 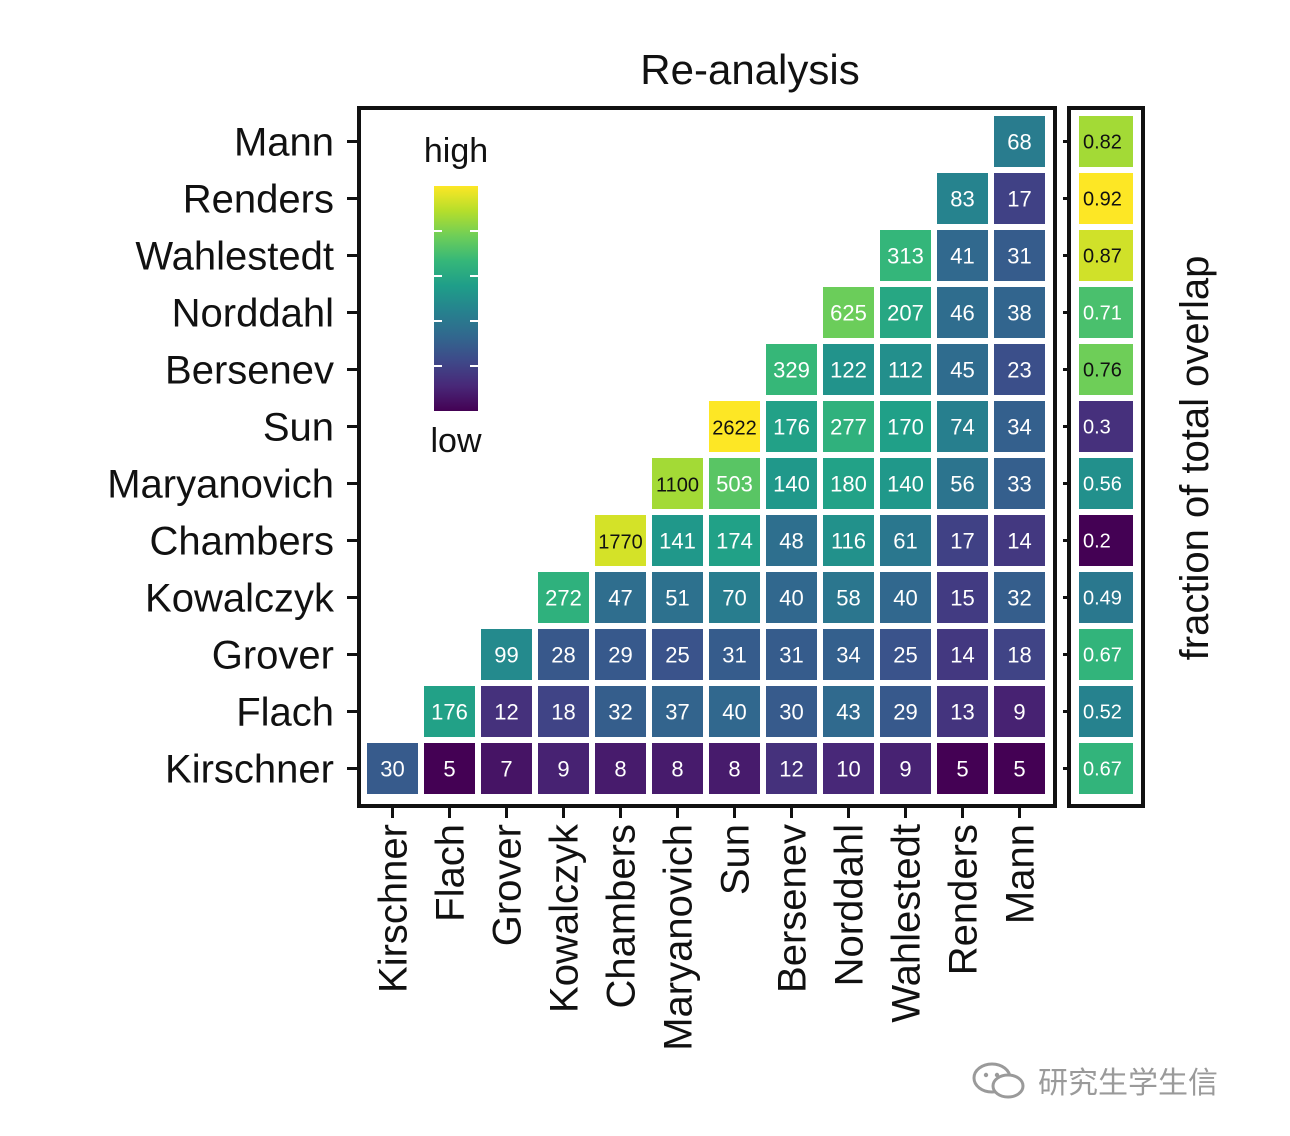 What do you see at coordinates (565, 918) in the screenshot?
I see `x-tick-label: Kowalczyk` at bounding box center [565, 918].